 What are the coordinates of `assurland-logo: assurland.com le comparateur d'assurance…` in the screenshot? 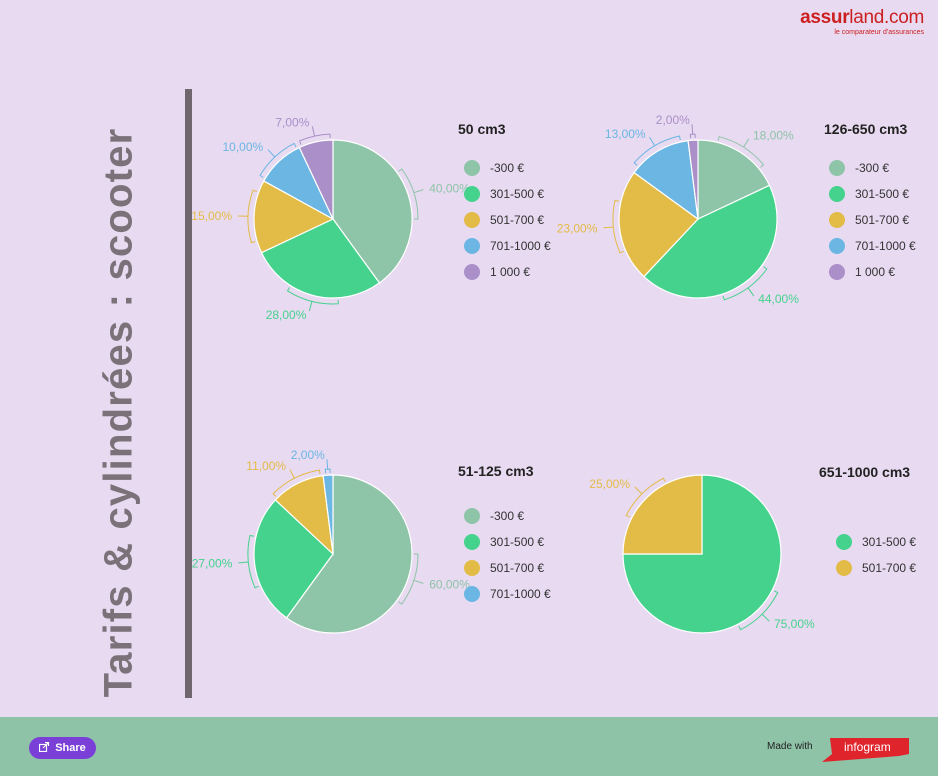 It's located at (862, 22).